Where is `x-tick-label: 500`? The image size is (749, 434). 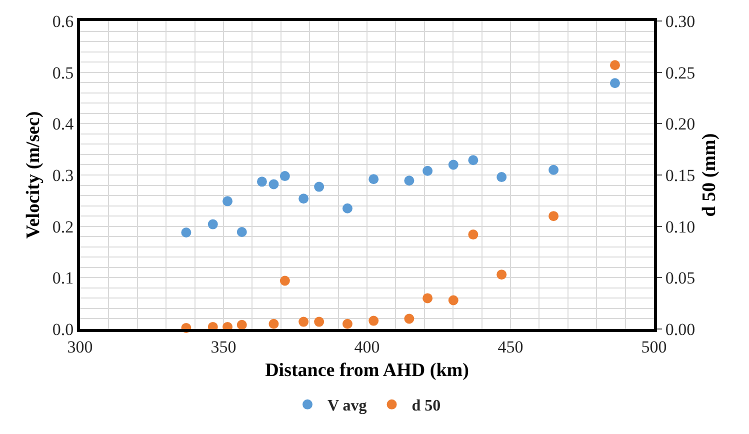
x-tick-label: 500 is located at coordinates (654, 346).